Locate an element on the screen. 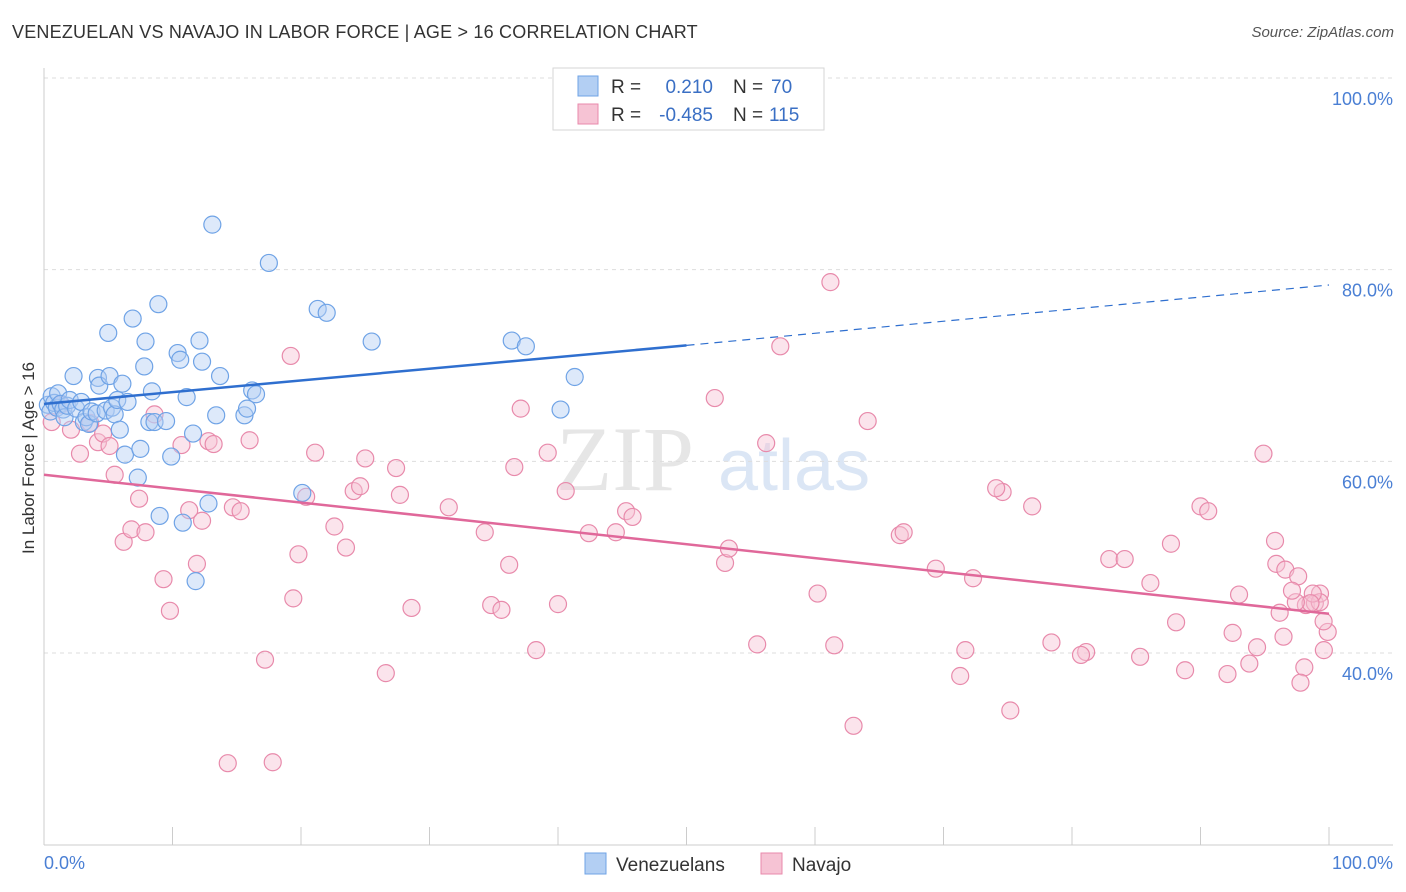  y-tick-label: 100.0% is located at coordinates (1362, 99).